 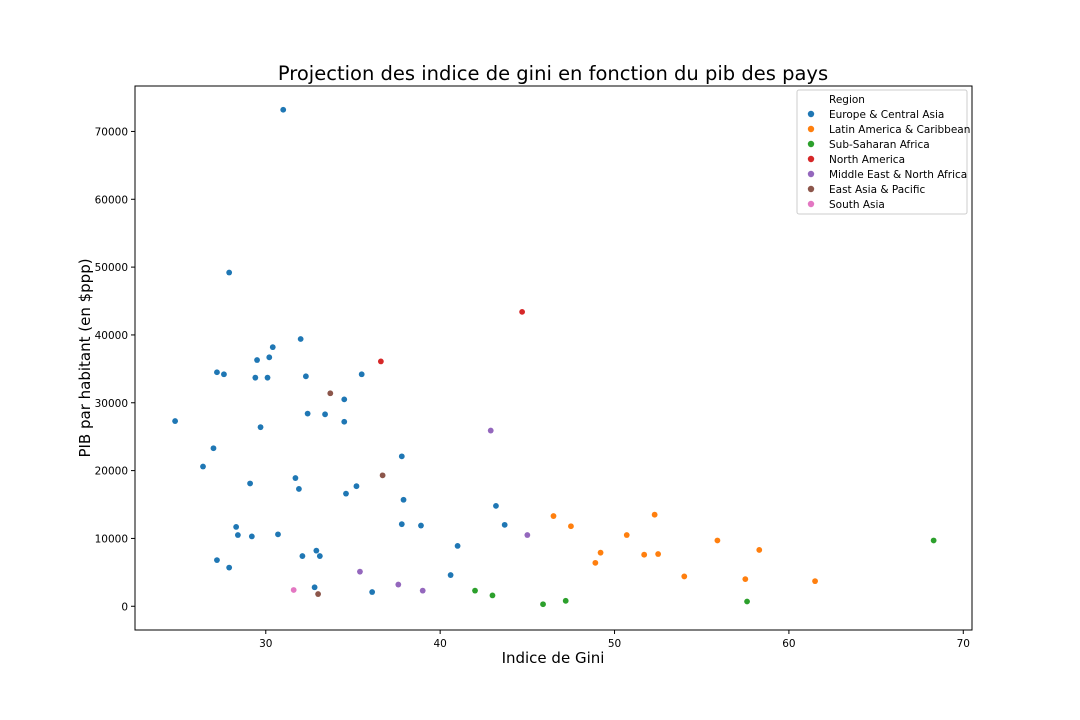 I want to click on y-tick-label: 10000, so click(x=111, y=539).